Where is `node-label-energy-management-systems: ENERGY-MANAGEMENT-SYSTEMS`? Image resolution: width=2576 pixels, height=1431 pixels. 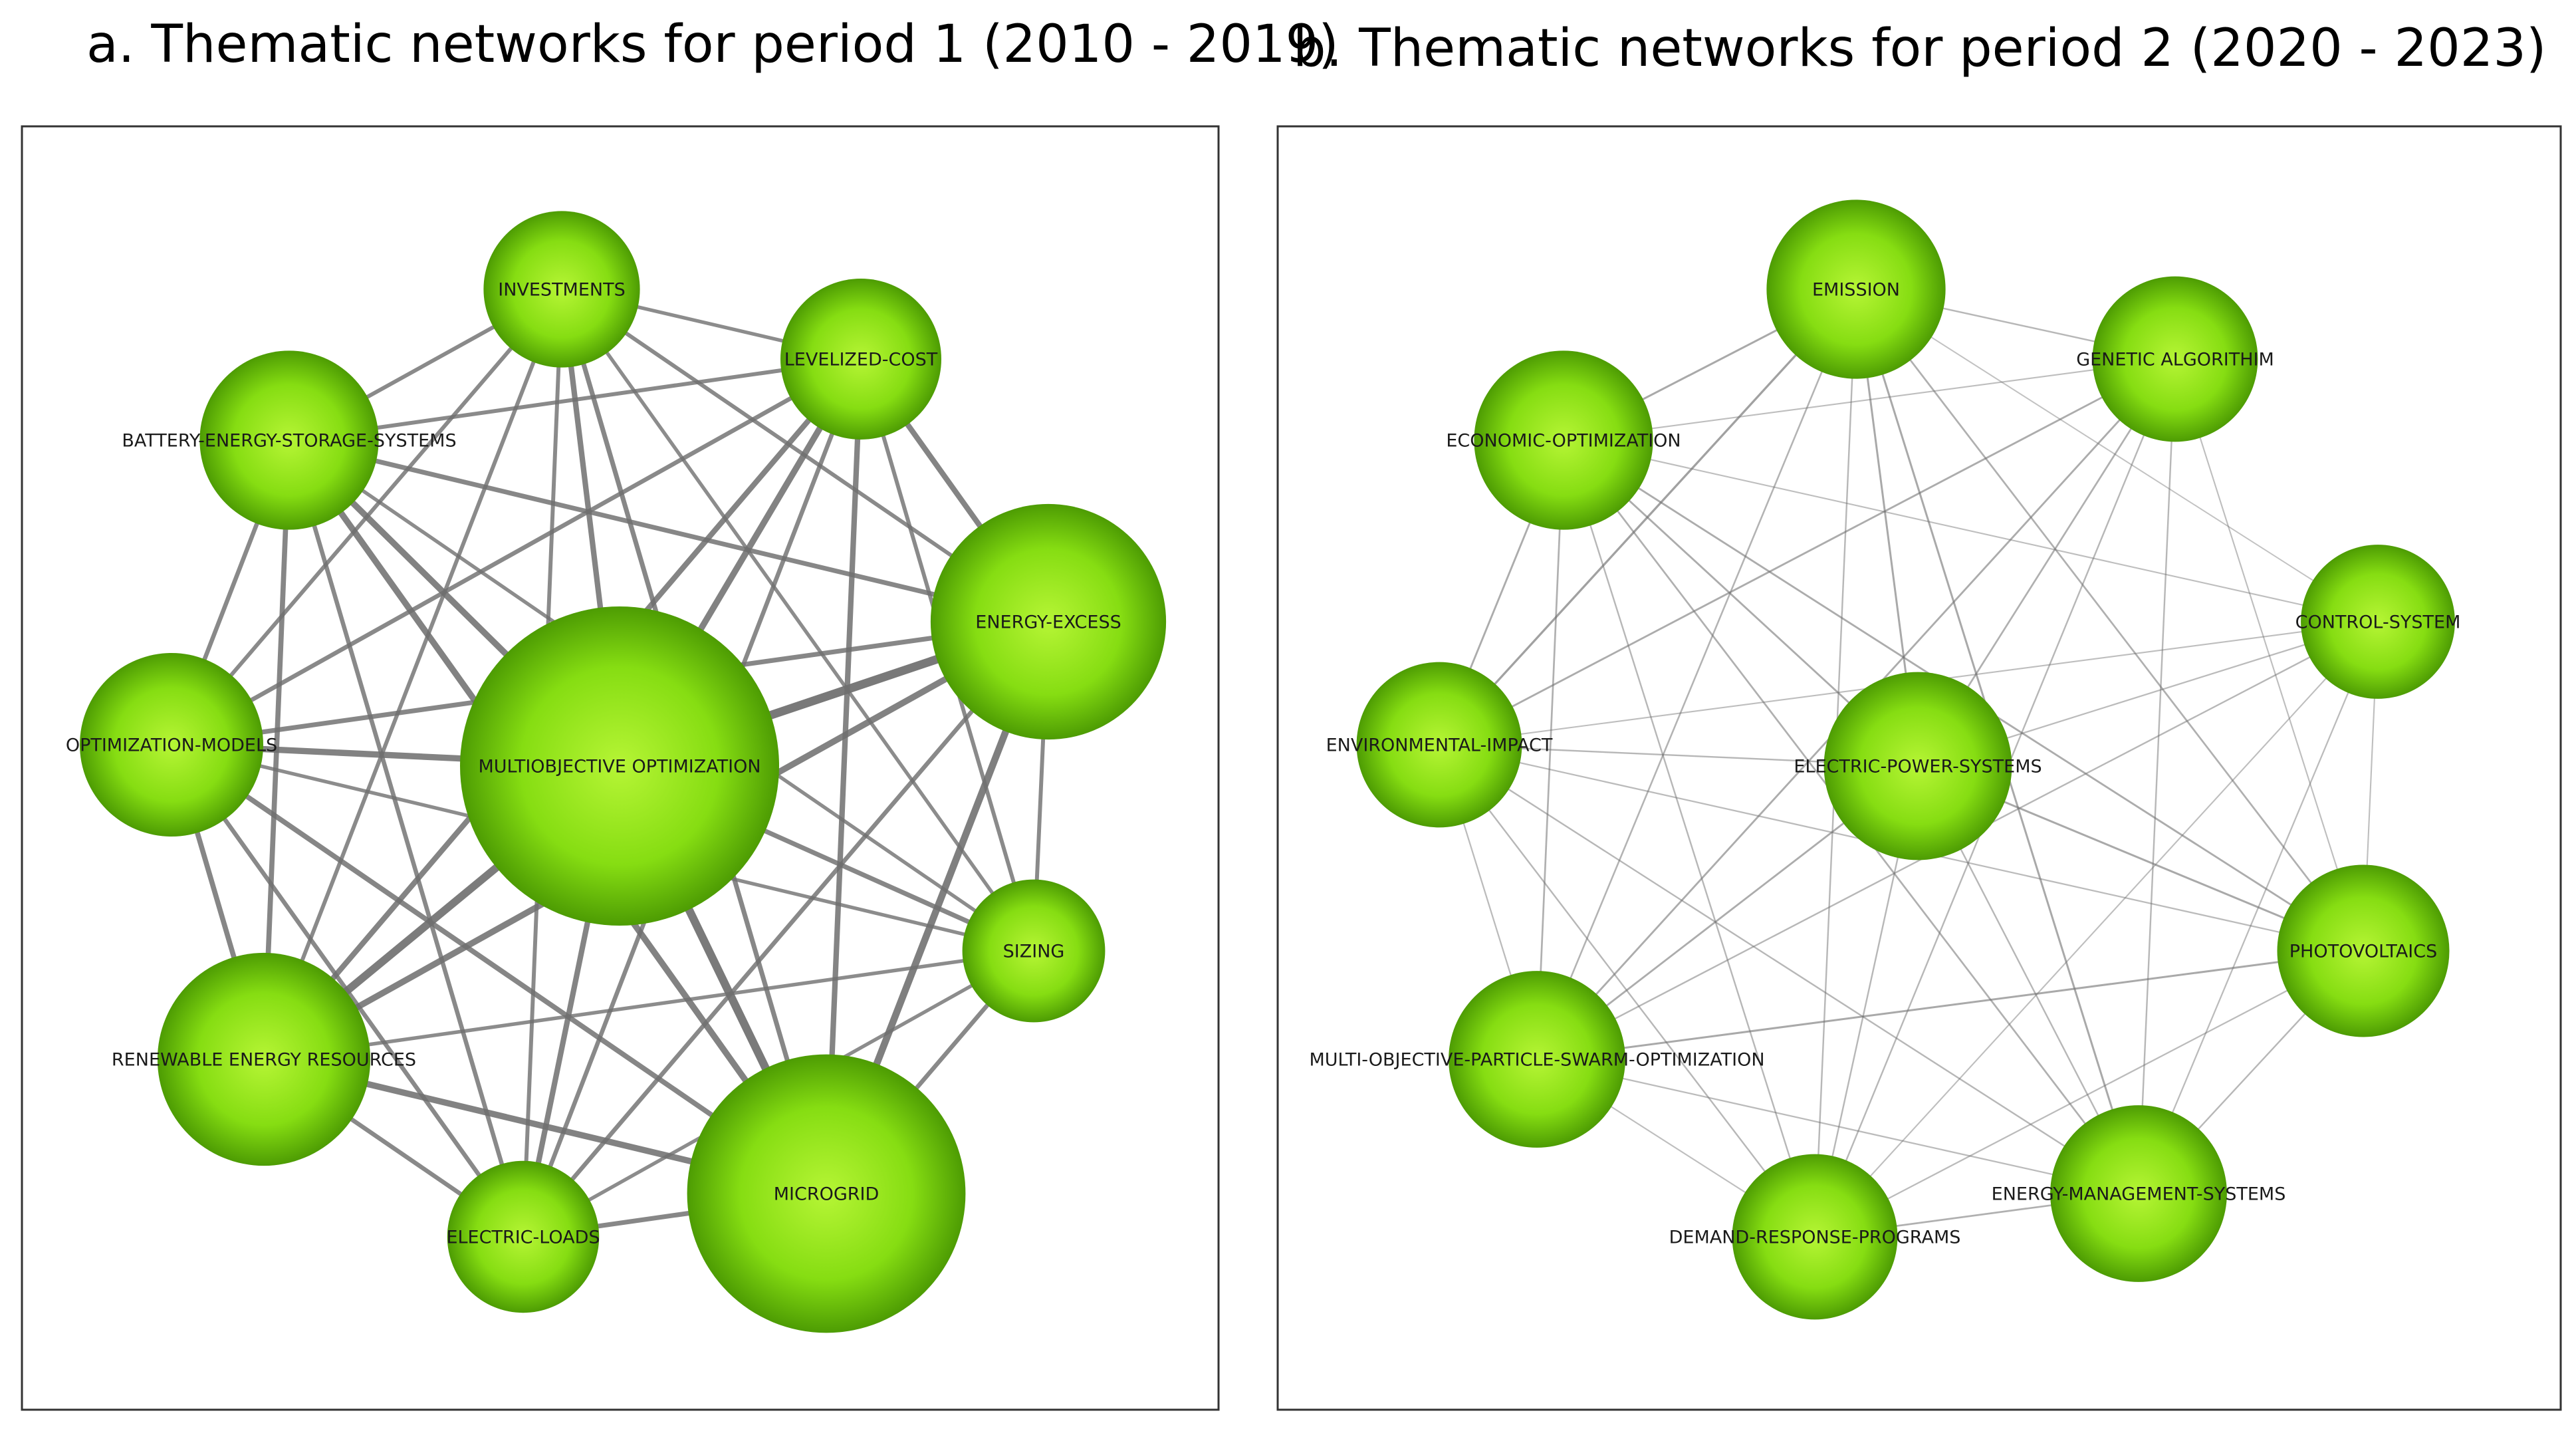 node-label-energy-management-systems: ENERGY-MANAGEMENT-SYSTEMS is located at coordinates (2139, 1194).